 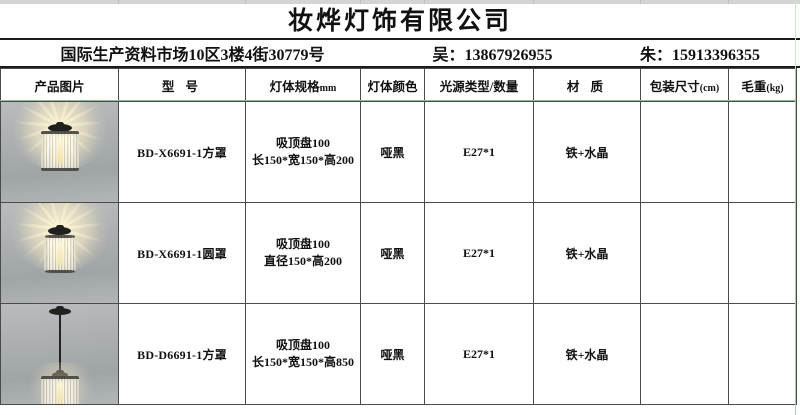 I want to click on cell-spec: 吸顶盘100 长150*宽150*高200, so click(x=303, y=152).